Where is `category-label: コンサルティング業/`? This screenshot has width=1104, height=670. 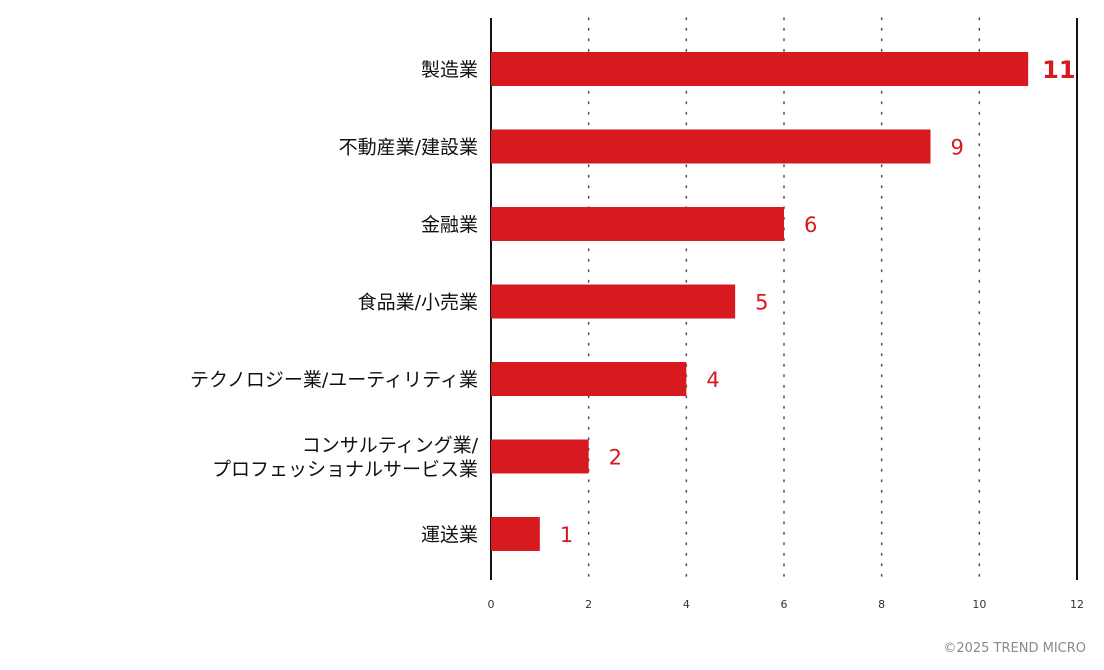 category-label: コンサルティング業/ is located at coordinates (390, 446).